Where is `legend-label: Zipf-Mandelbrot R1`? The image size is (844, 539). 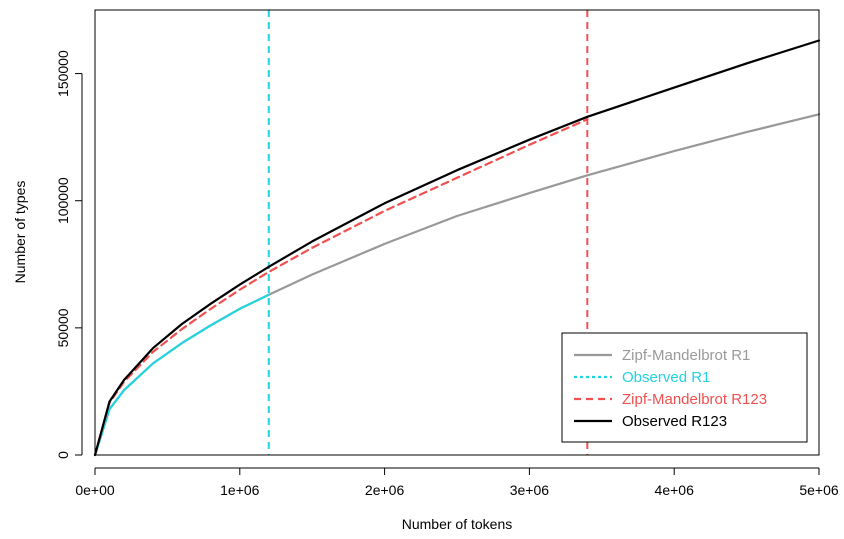 legend-label: Zipf-Mandelbrot R1 is located at coordinates (686, 355).